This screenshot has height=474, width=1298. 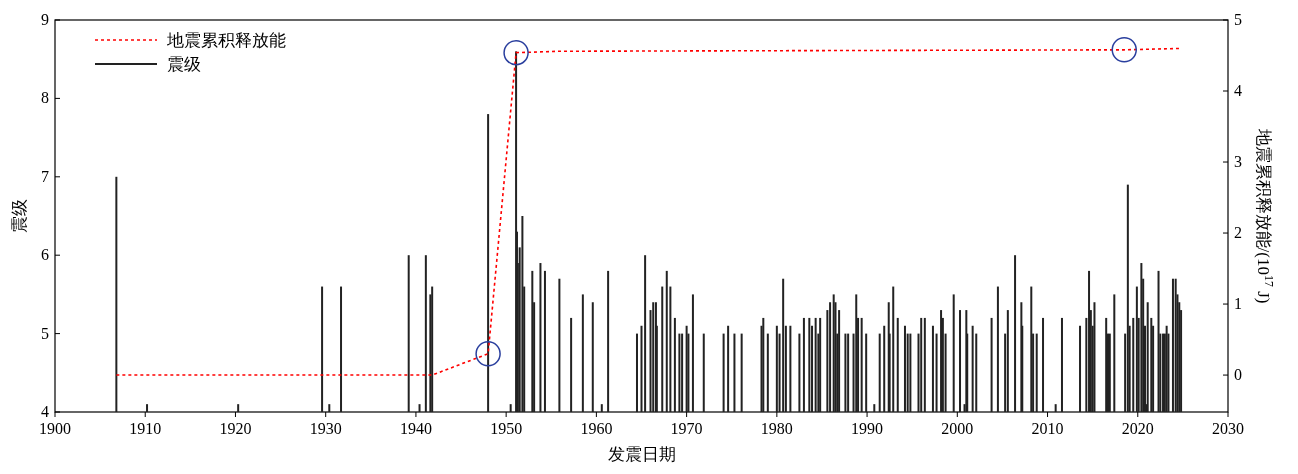 I want to click on y-tick-label: 9, so click(x=45, y=19).